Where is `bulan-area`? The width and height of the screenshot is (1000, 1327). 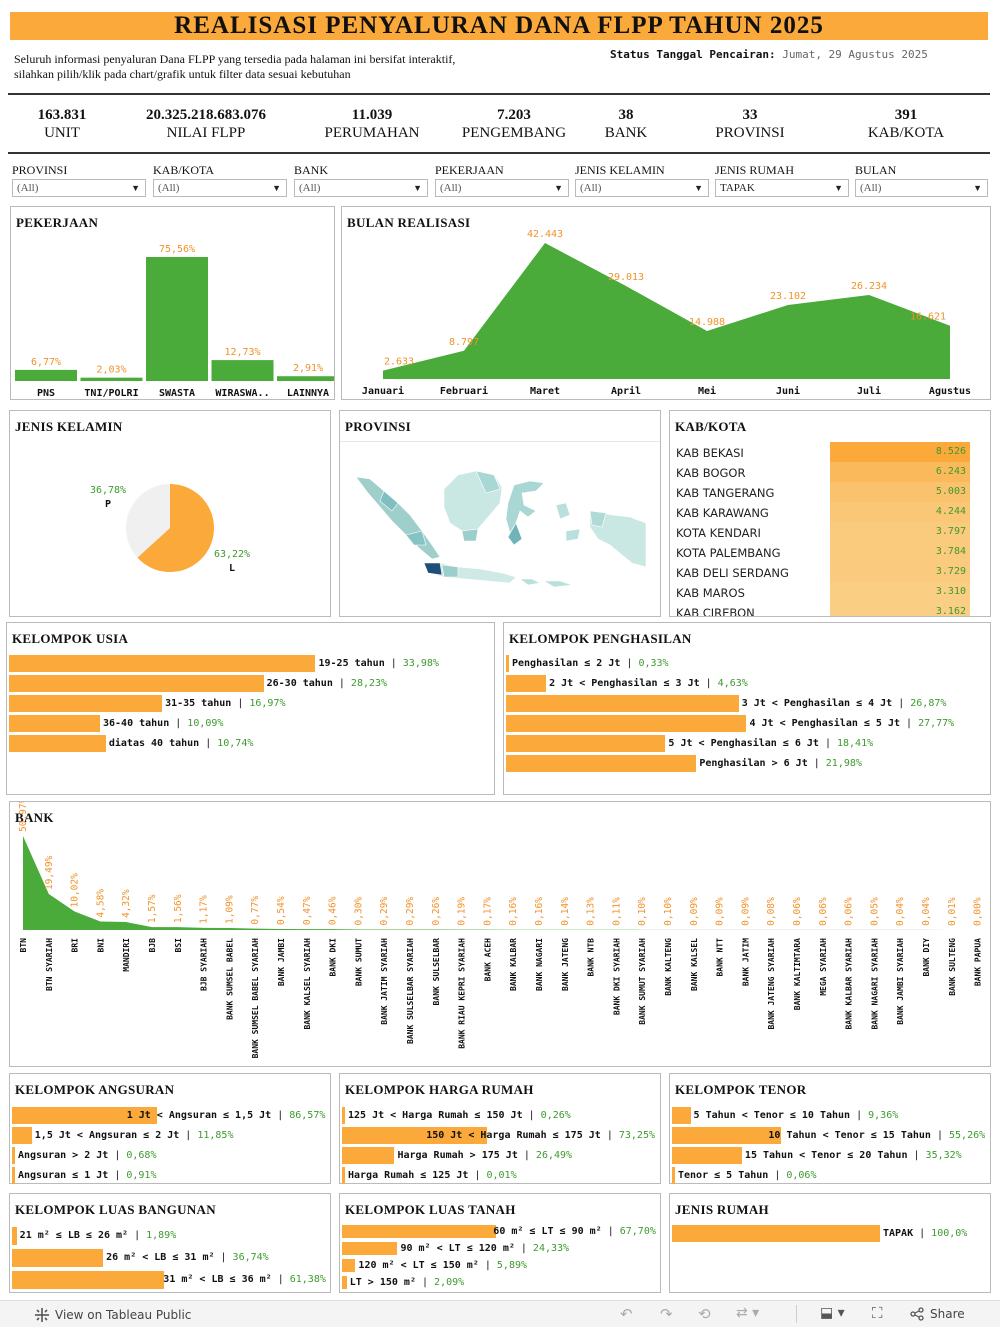 bulan-area is located at coordinates (666, 311).